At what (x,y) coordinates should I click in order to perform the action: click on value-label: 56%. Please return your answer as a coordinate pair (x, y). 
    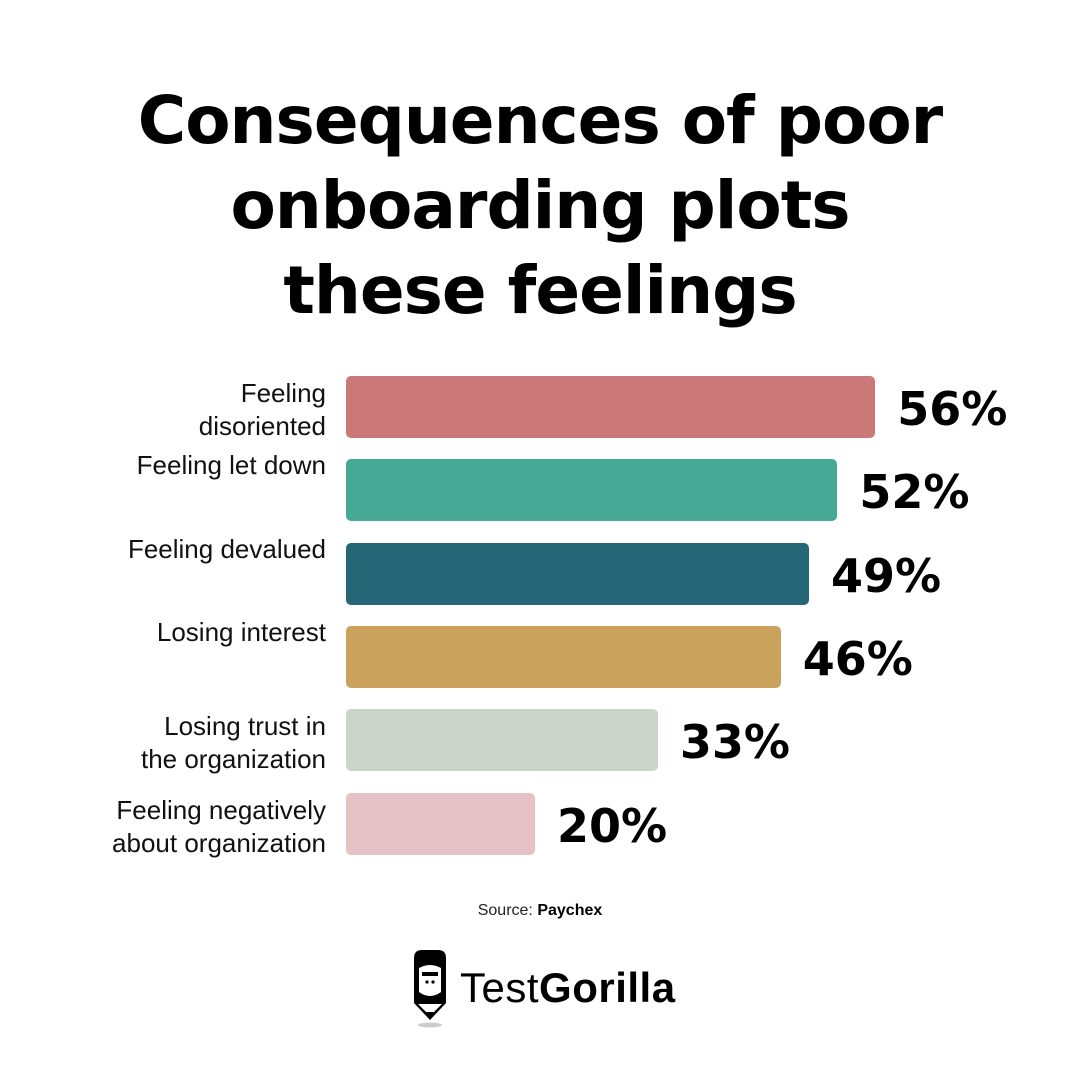
    Looking at the image, I should click on (952, 409).